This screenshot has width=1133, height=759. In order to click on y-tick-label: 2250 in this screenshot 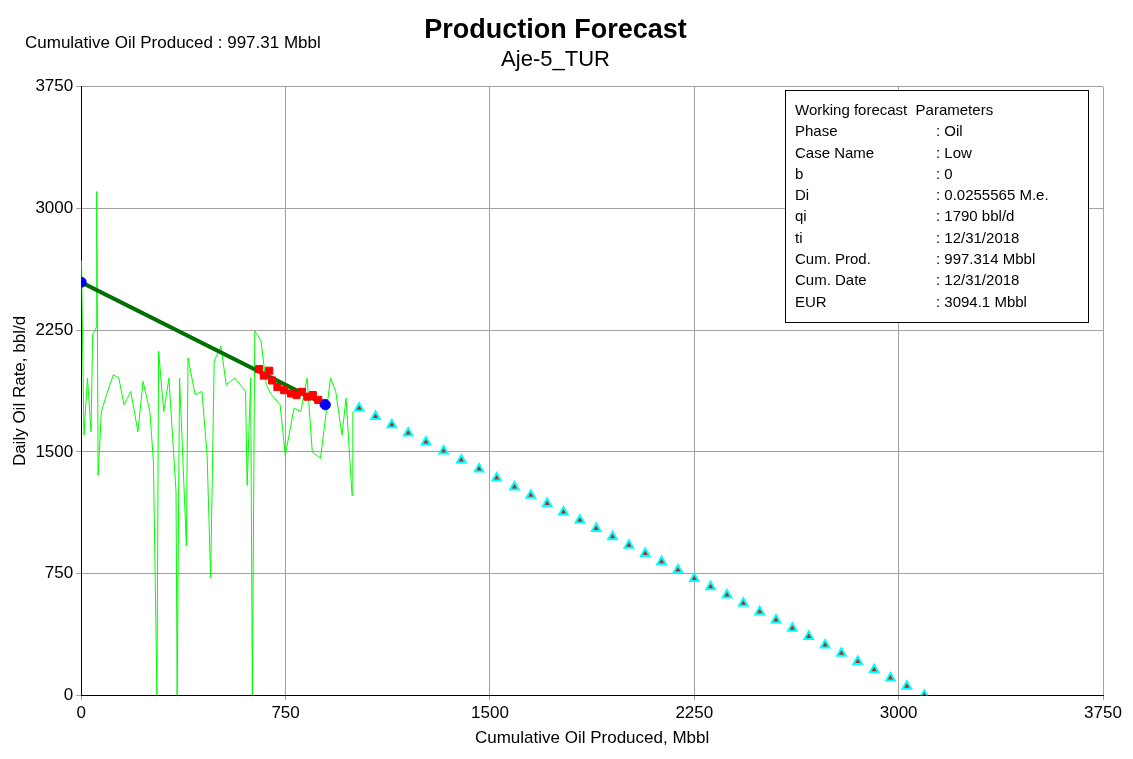, I will do `click(54, 329)`.